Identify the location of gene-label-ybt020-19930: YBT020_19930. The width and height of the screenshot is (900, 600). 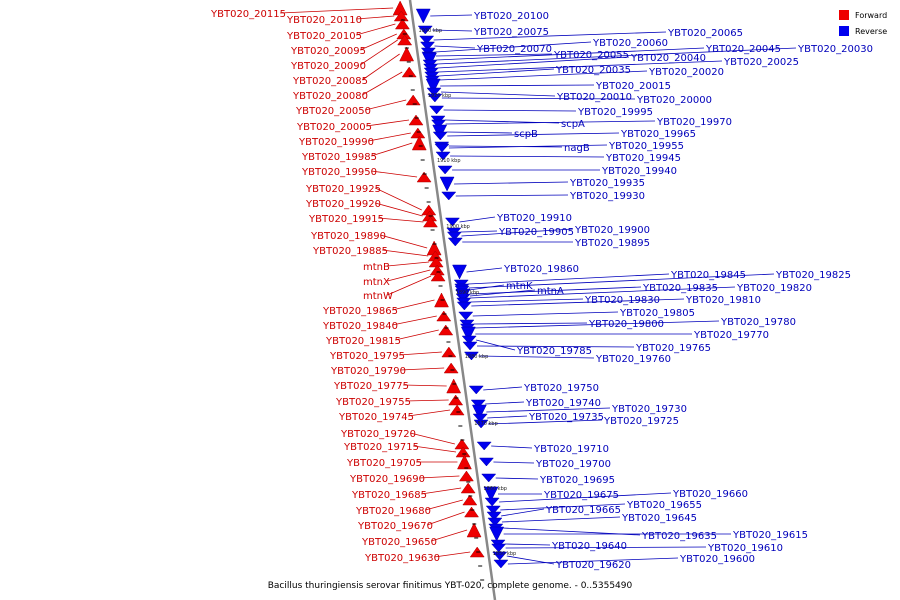
(607, 196).